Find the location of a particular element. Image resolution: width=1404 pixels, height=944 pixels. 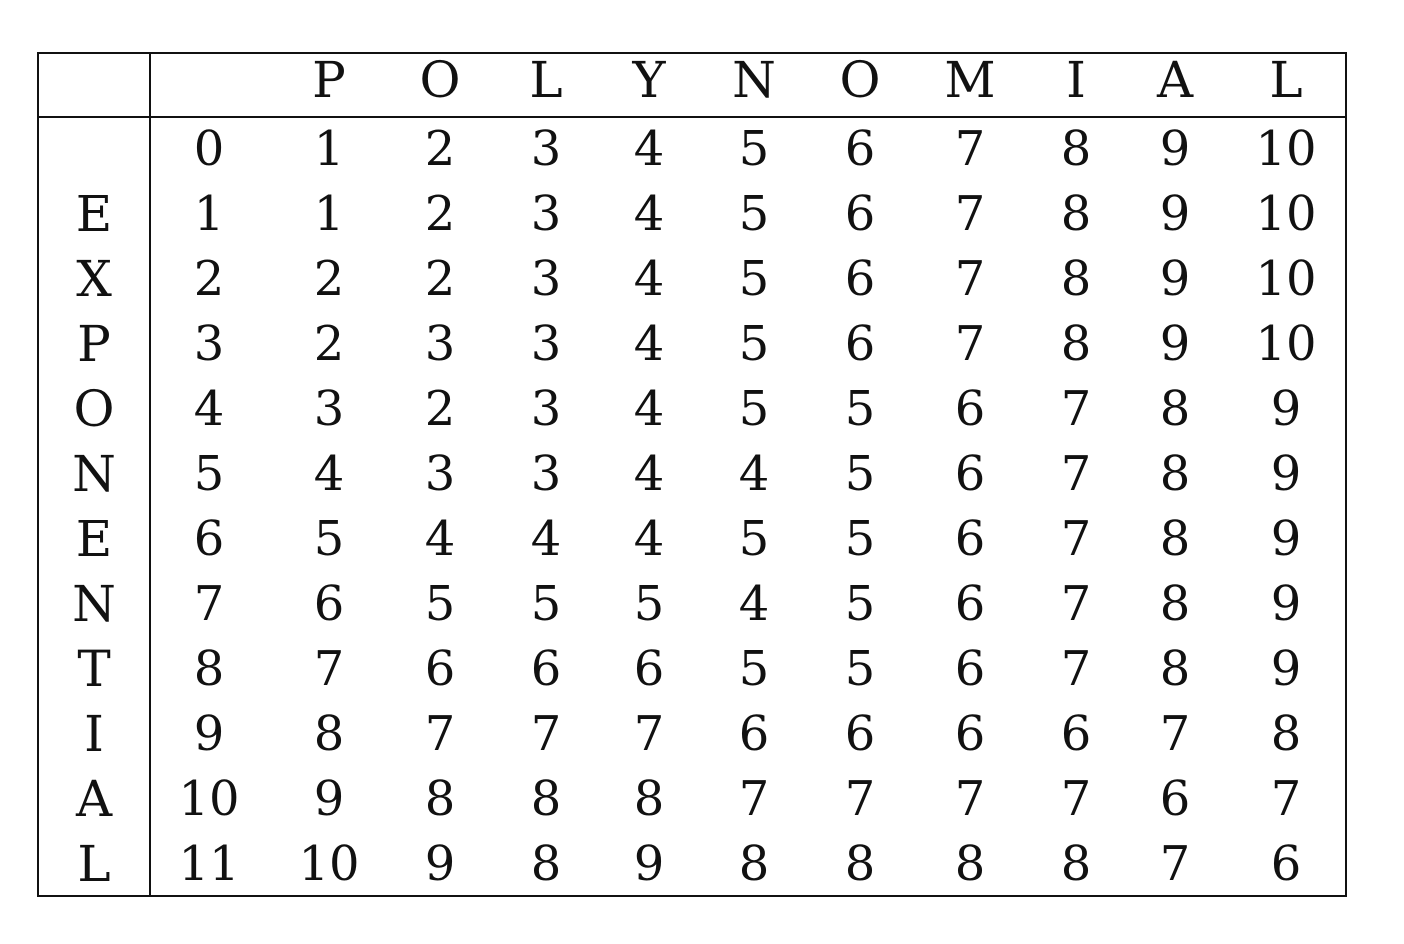

distance-cell: 11 is located at coordinates (209, 864).